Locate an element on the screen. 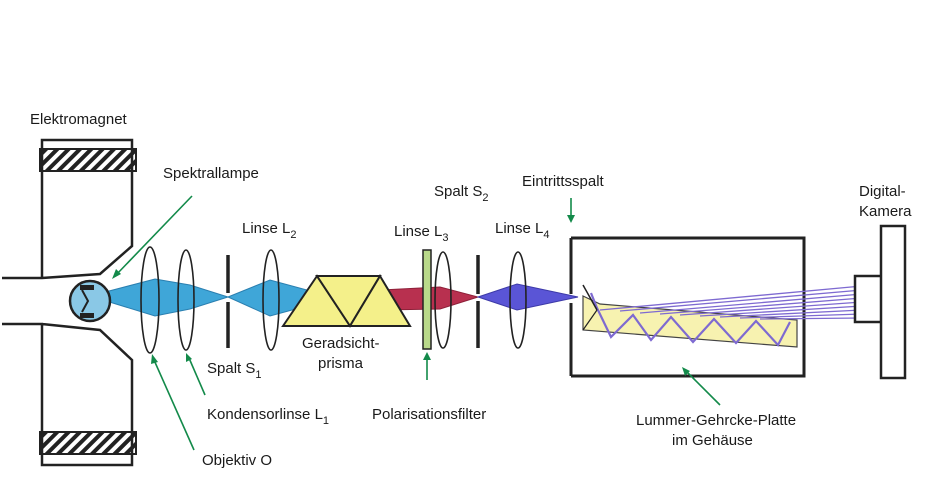 Image resolution: width=928 pixels, height=488 pixels. label-spalt-s1: Spalt S1 is located at coordinates (234, 370).